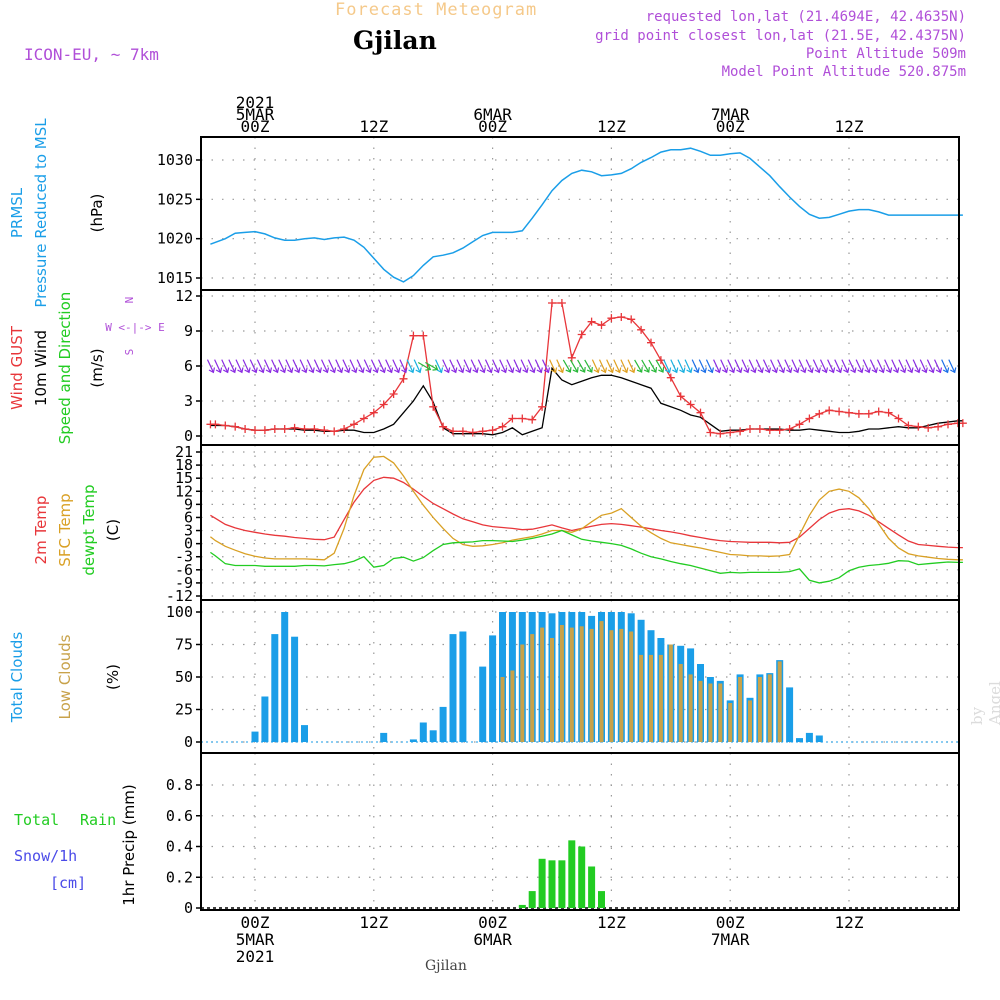 The image size is (1000, 1000). Describe the element at coordinates (255, 939) in the screenshot. I see `bottom-time-label: 5MAR` at that location.